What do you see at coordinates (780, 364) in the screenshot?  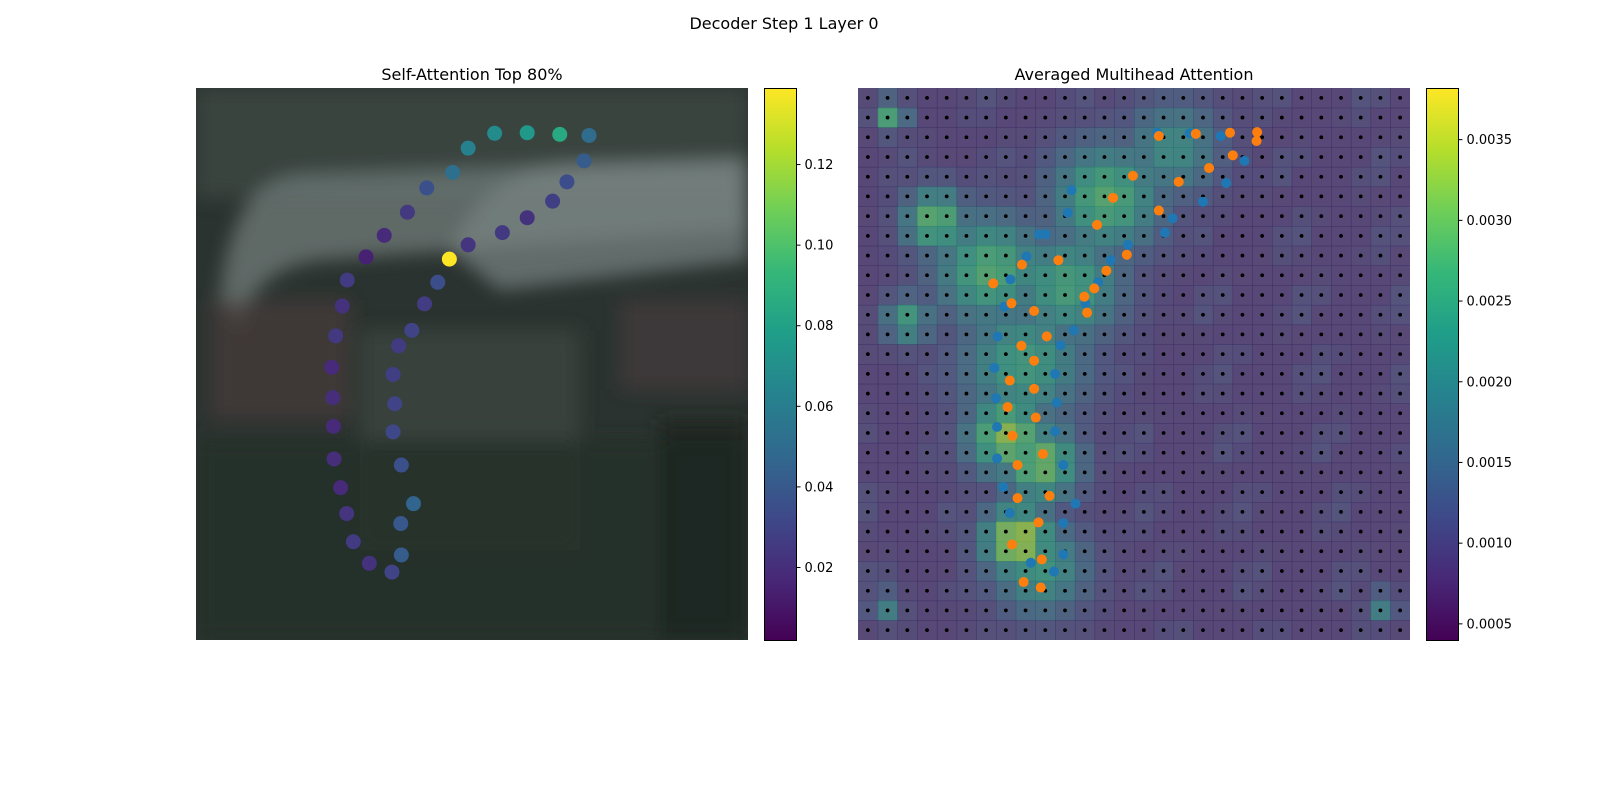 I see `left-colorbar-gradient` at bounding box center [780, 364].